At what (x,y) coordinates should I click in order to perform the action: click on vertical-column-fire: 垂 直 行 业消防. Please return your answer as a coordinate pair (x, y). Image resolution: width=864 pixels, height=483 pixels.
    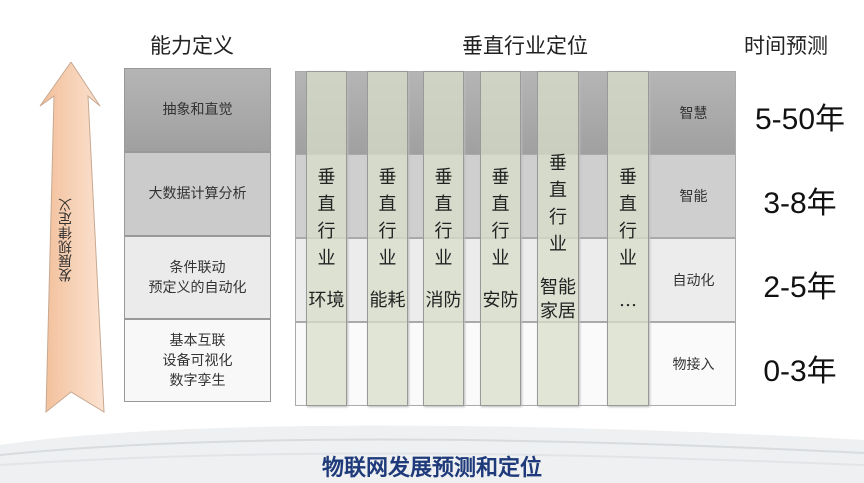
    Looking at the image, I should click on (443, 238).